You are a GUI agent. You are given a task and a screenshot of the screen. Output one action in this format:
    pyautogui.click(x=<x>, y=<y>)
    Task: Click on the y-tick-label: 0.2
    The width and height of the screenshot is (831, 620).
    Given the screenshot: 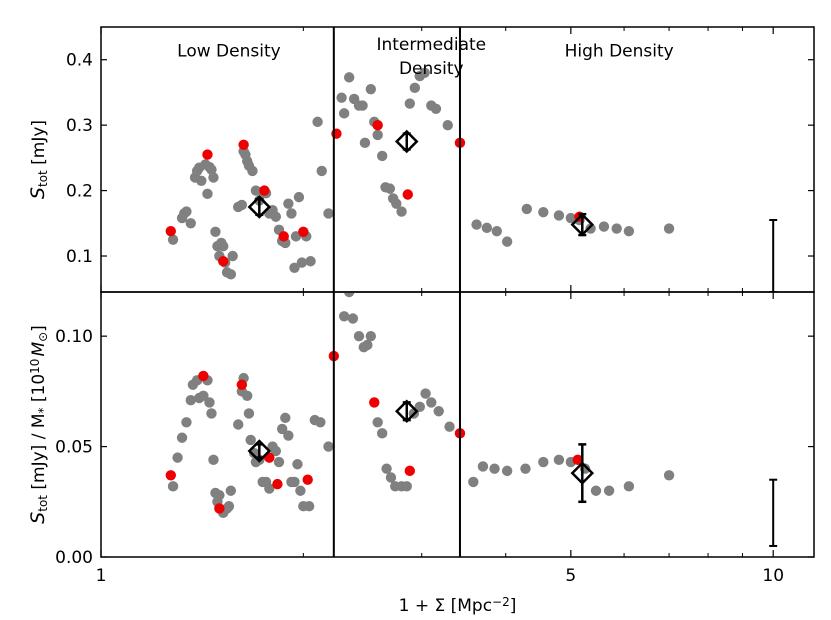 What is the action you would take?
    pyautogui.click(x=79, y=192)
    